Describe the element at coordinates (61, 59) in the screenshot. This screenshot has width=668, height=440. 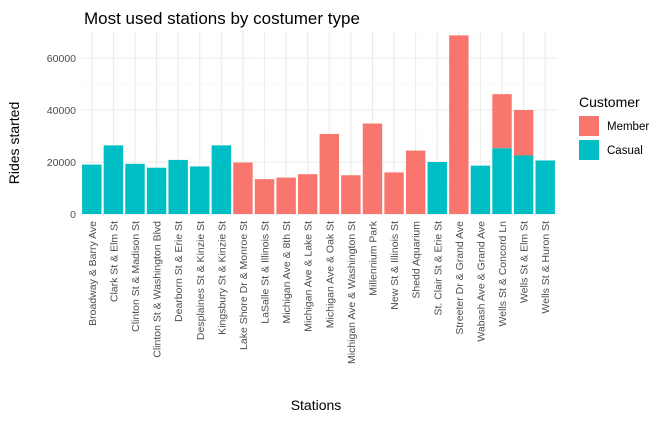
I see `y-tick-label: 60000` at that location.